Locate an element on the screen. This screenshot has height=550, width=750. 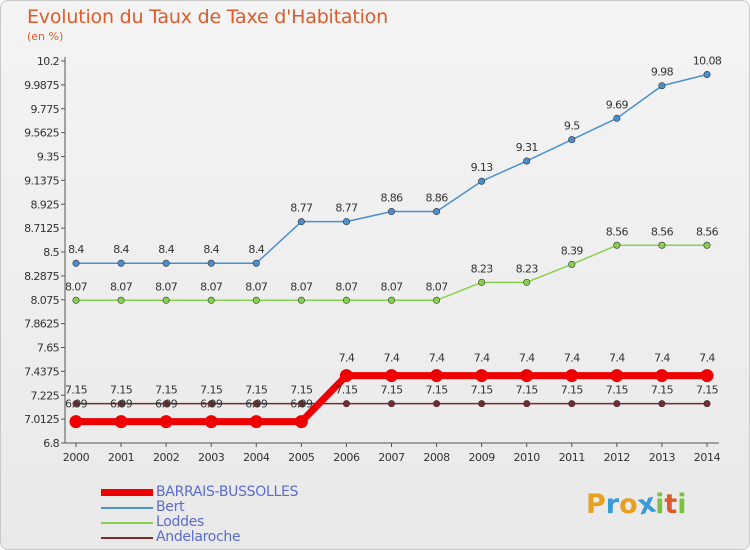
x-tick-label: 2006 is located at coordinates (346, 457).